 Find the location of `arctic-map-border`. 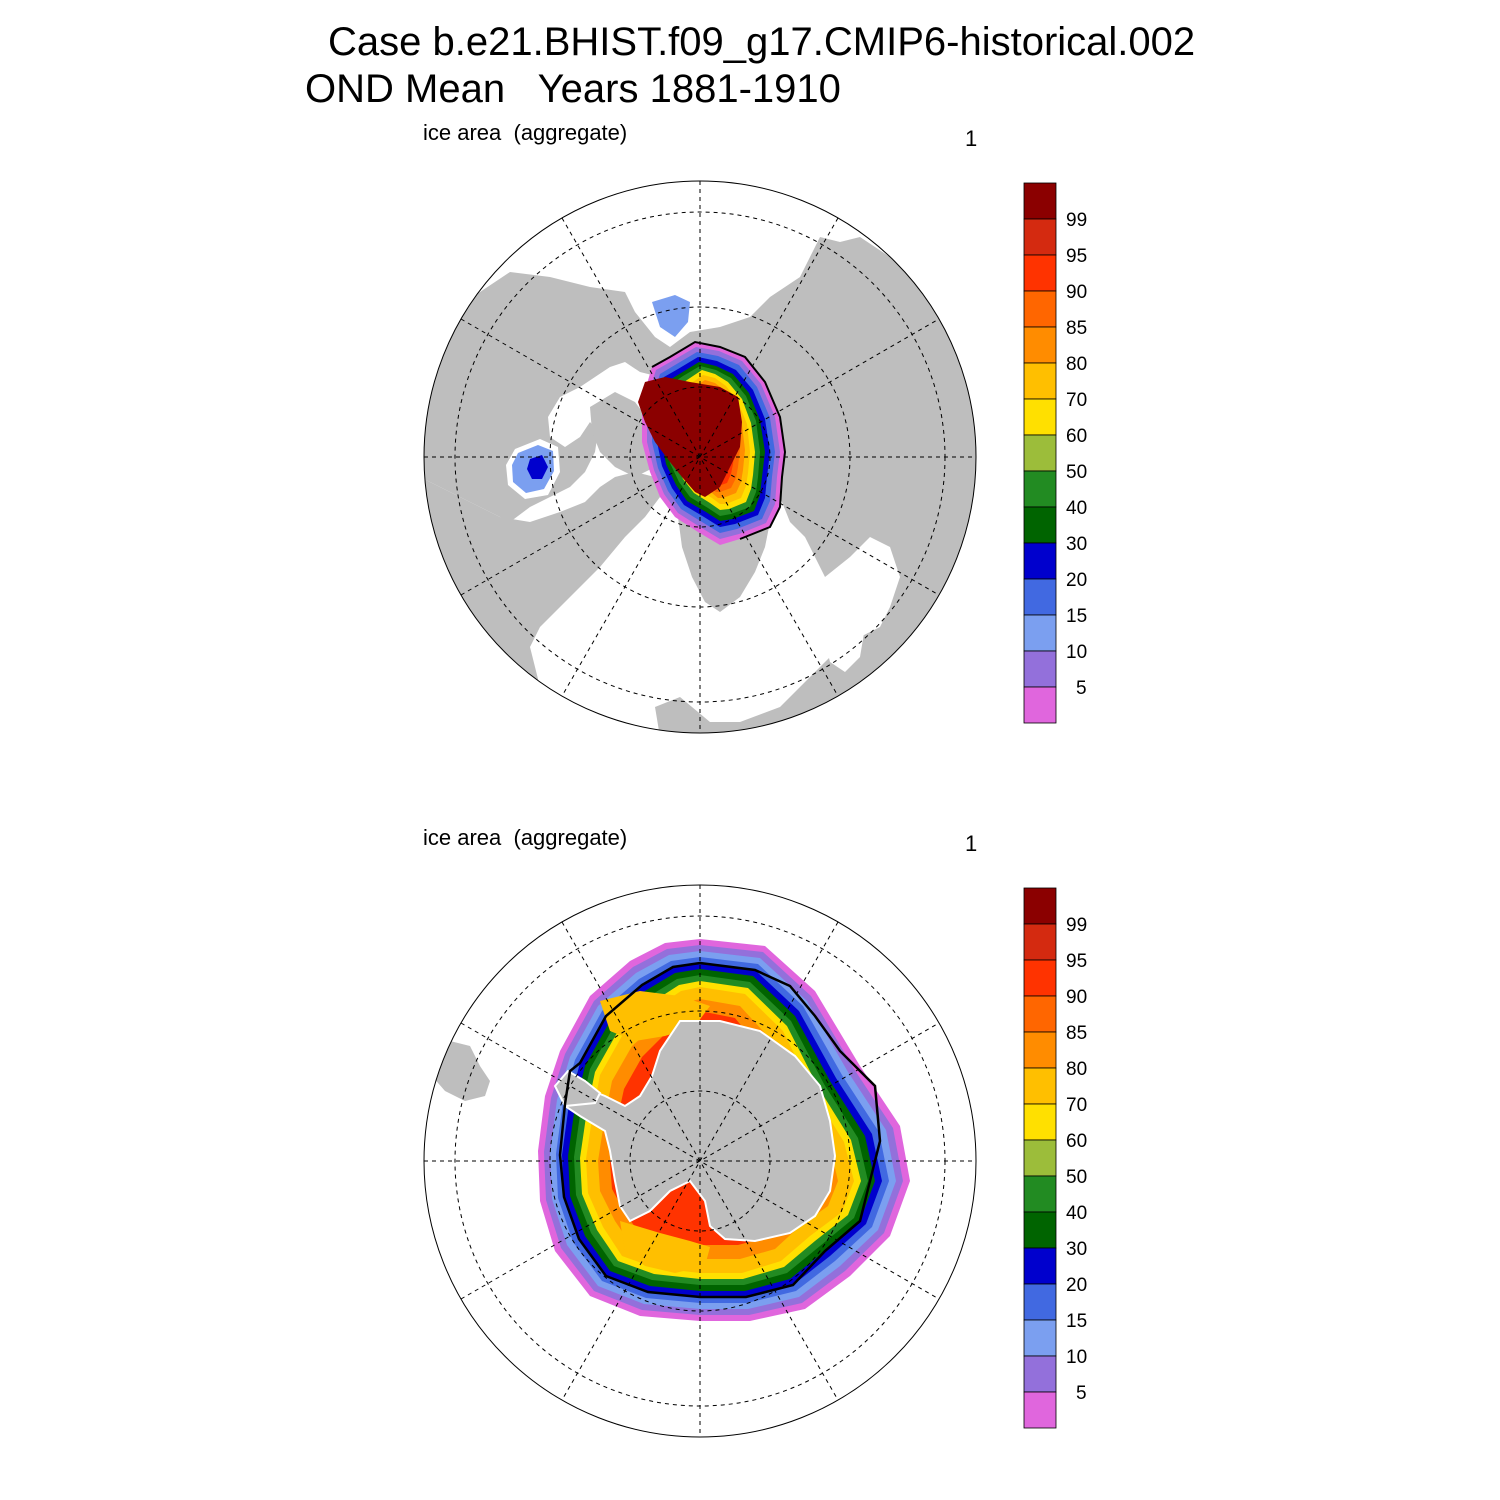

arctic-map-border is located at coordinates (700, 457).